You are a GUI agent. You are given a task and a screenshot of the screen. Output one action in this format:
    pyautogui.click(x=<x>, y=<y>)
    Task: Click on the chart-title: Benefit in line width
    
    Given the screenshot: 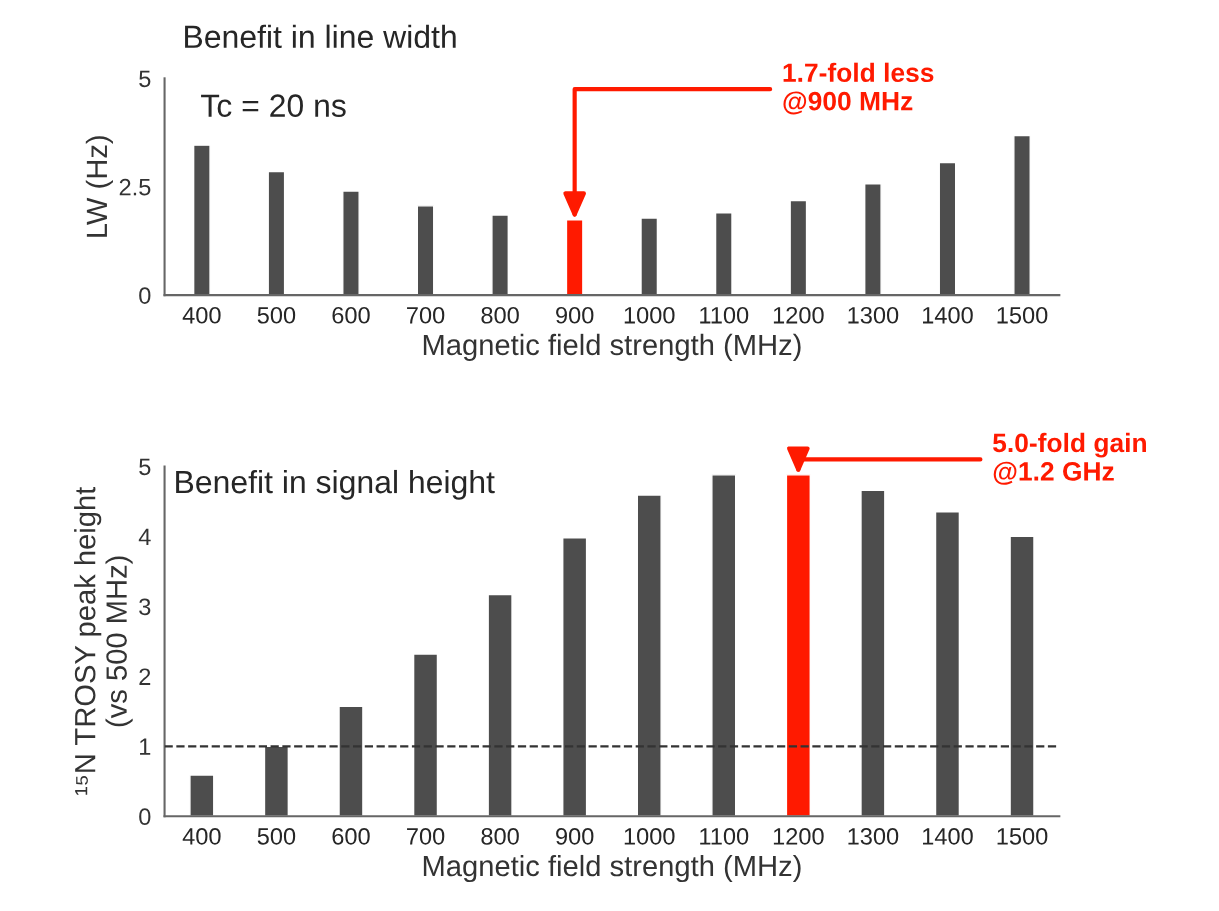 What is the action you would take?
    pyautogui.click(x=320, y=36)
    